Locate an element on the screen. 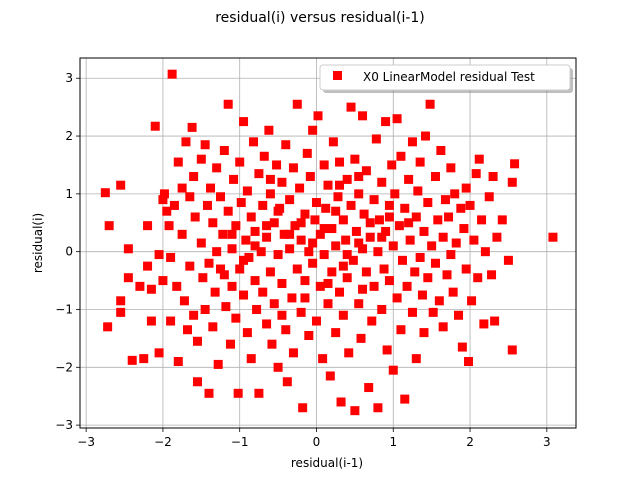 Image resolution: width=640 pixels, height=480 pixels. y-tick-label: −1 is located at coordinates (64, 309).